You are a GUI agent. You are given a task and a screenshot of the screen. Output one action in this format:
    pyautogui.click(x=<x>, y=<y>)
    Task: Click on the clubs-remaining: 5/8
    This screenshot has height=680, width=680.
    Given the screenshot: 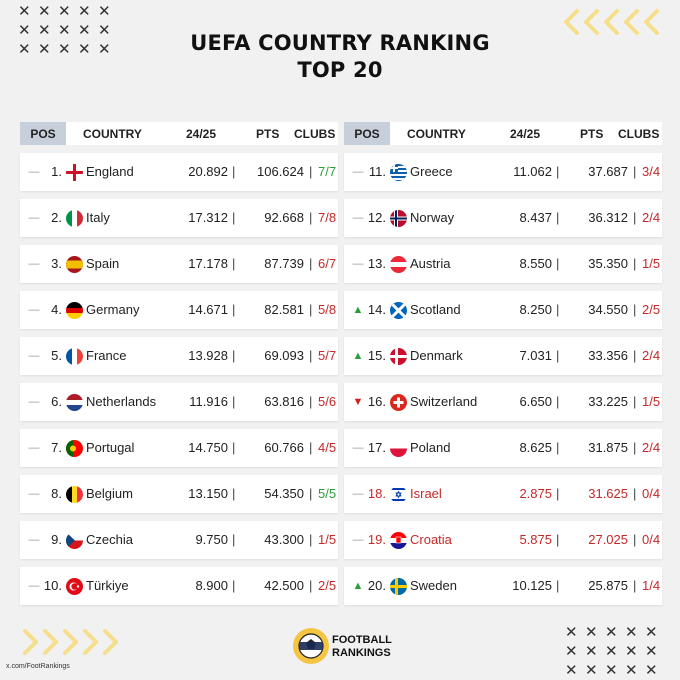 What is the action you would take?
    pyautogui.click(x=327, y=309)
    